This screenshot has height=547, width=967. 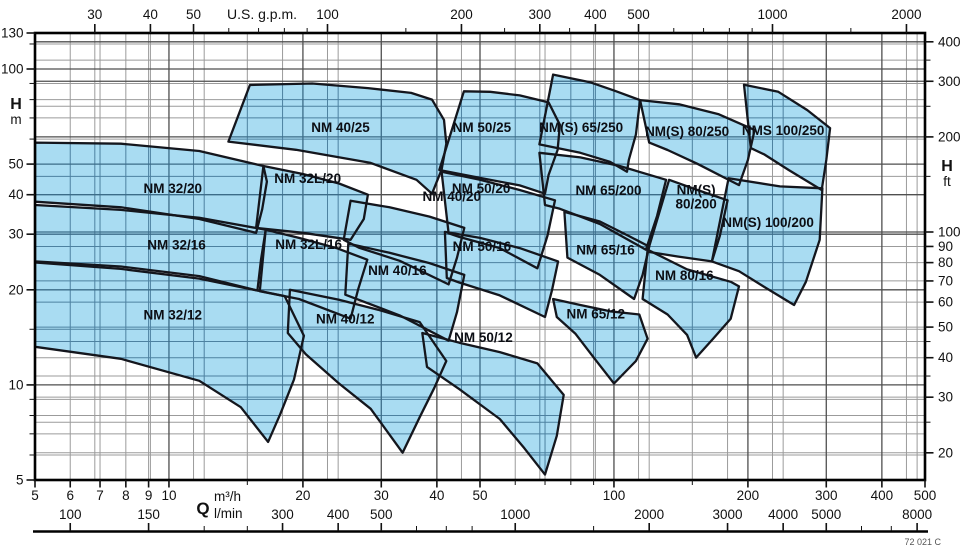 I want to click on right-tick-label: 50, so click(x=945, y=327).